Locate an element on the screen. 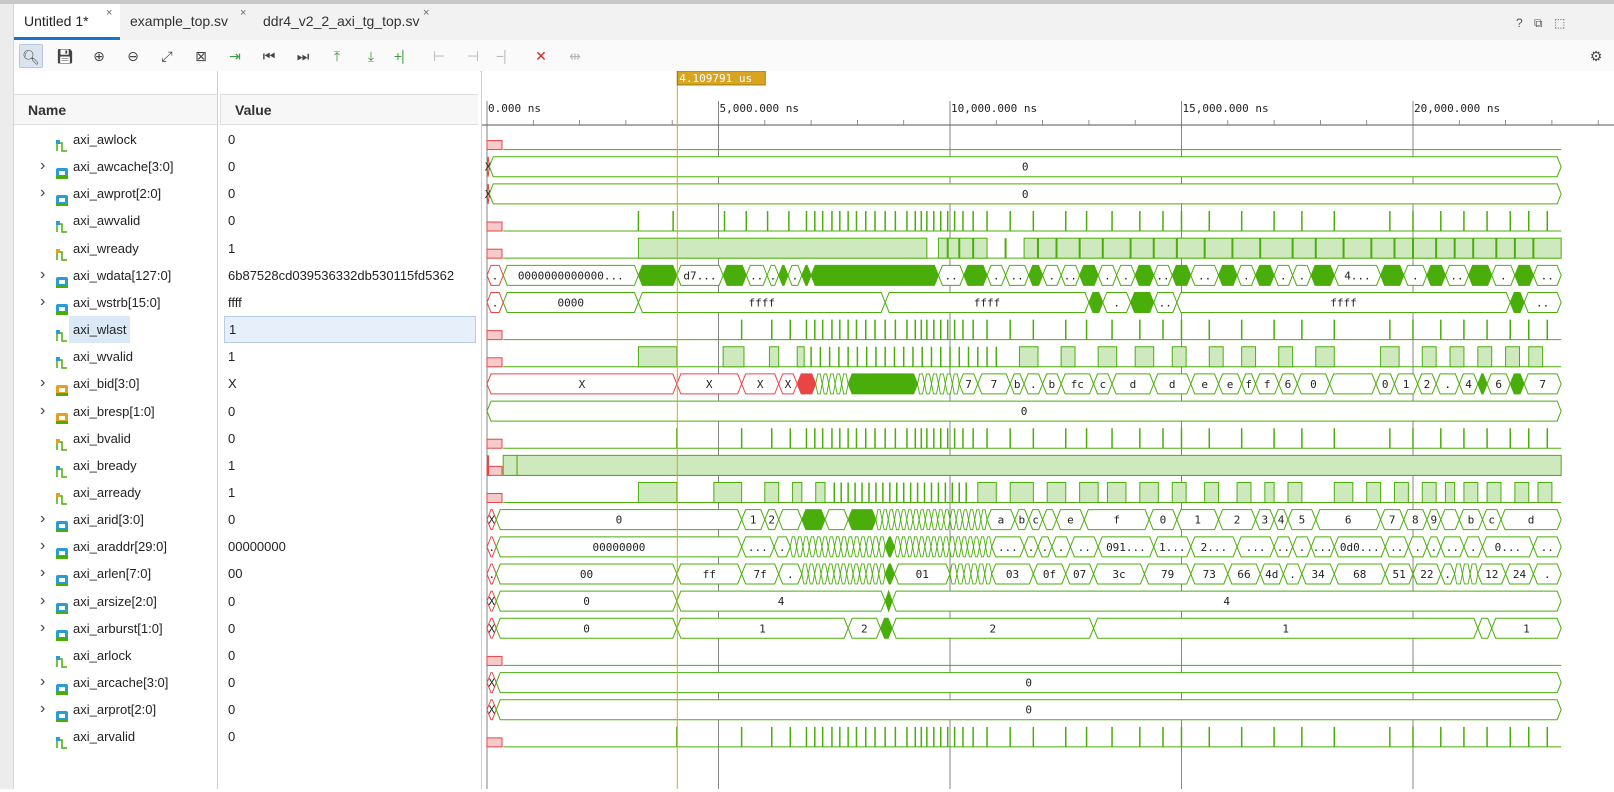  waveform-axi_wvalid is located at coordinates (1024, 357).